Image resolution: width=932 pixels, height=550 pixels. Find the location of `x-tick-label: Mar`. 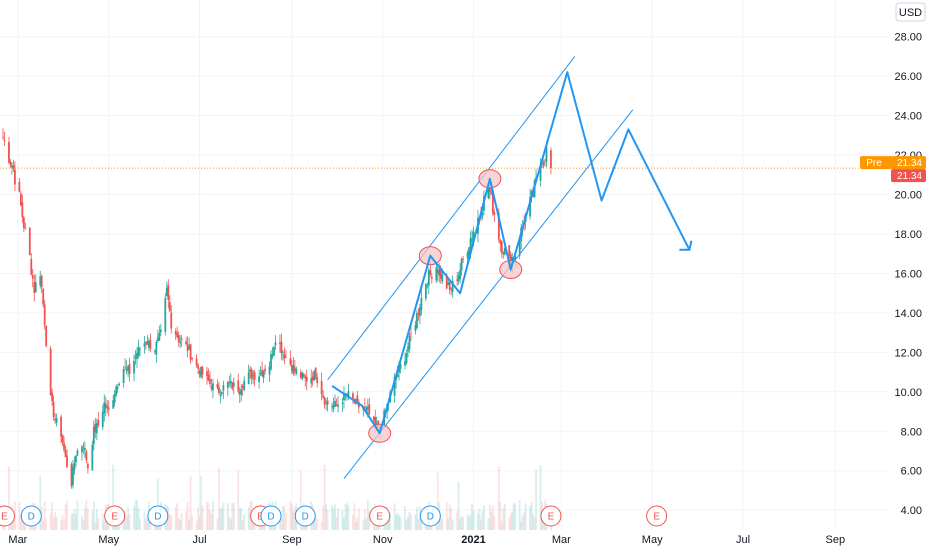

x-tick-label: Mar is located at coordinates (561, 540).